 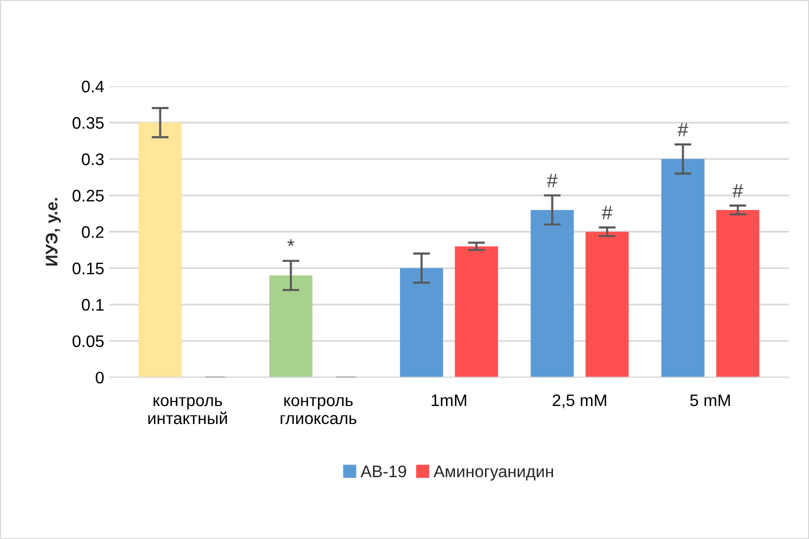 I want to click on x-tick-label: 2,5 mM, so click(x=579, y=401).